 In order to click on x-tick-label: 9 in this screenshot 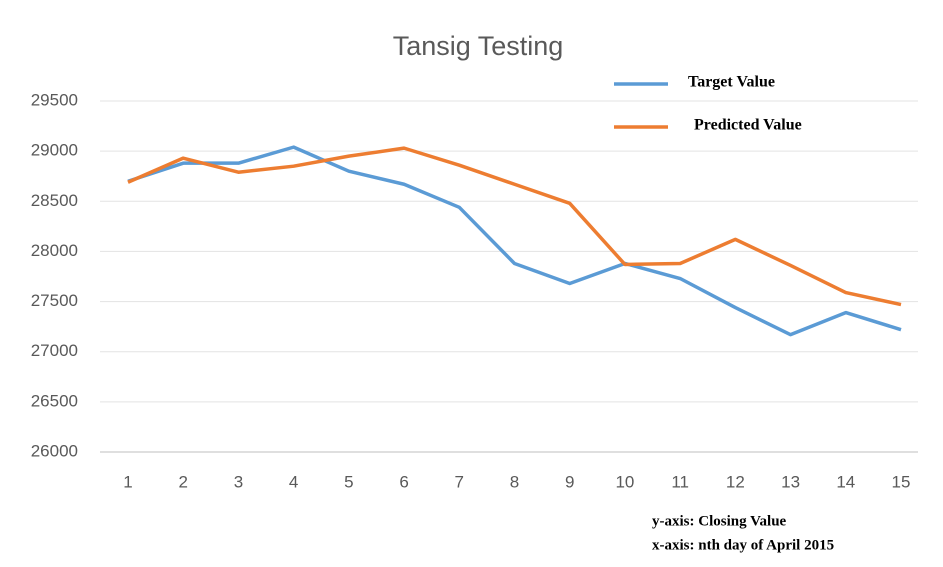, I will do `click(569, 481)`.